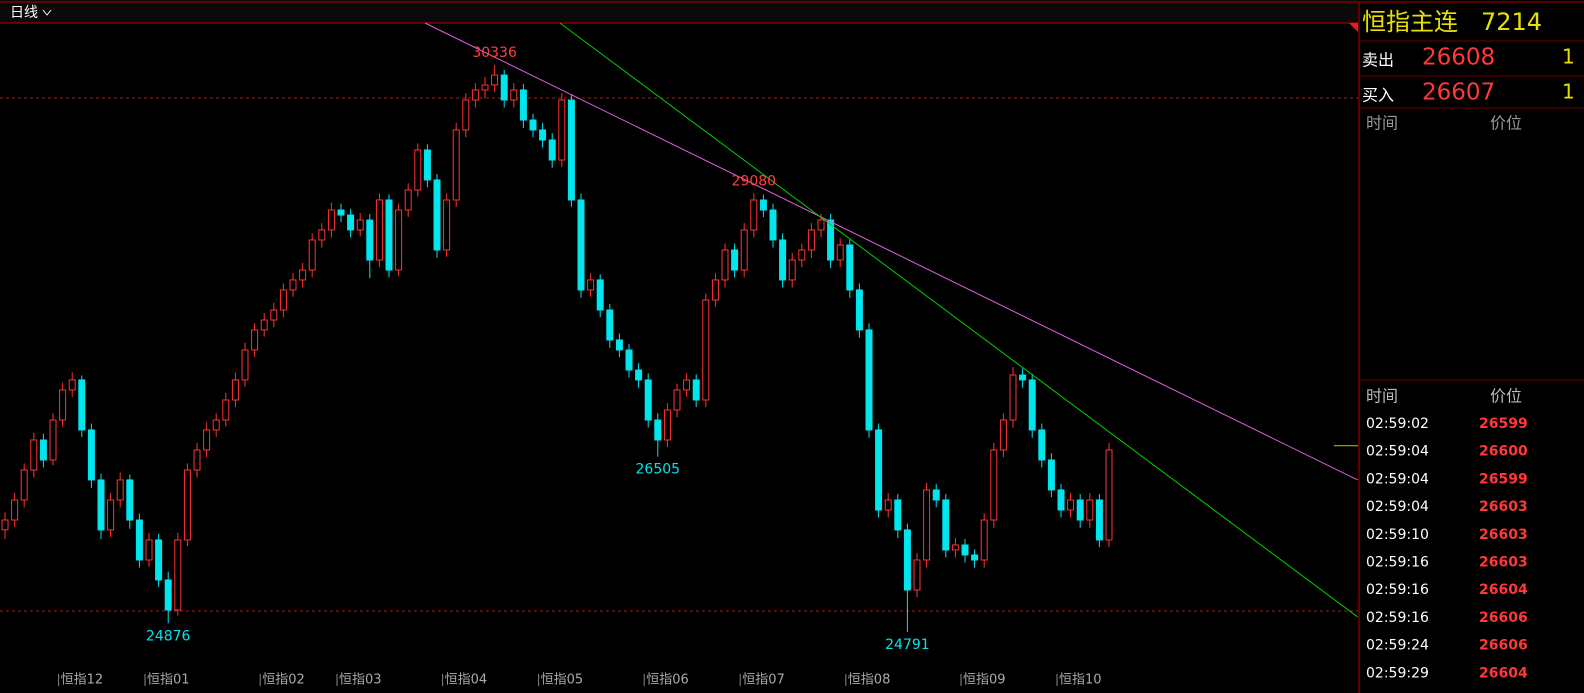 This screenshot has width=1584, height=693. What do you see at coordinates (24, 13) in the screenshot?
I see `period-selector: 日线` at bounding box center [24, 13].